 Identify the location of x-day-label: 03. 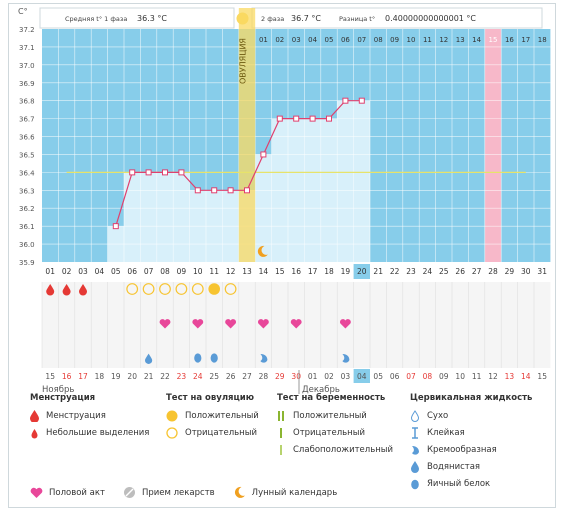
(83, 271).